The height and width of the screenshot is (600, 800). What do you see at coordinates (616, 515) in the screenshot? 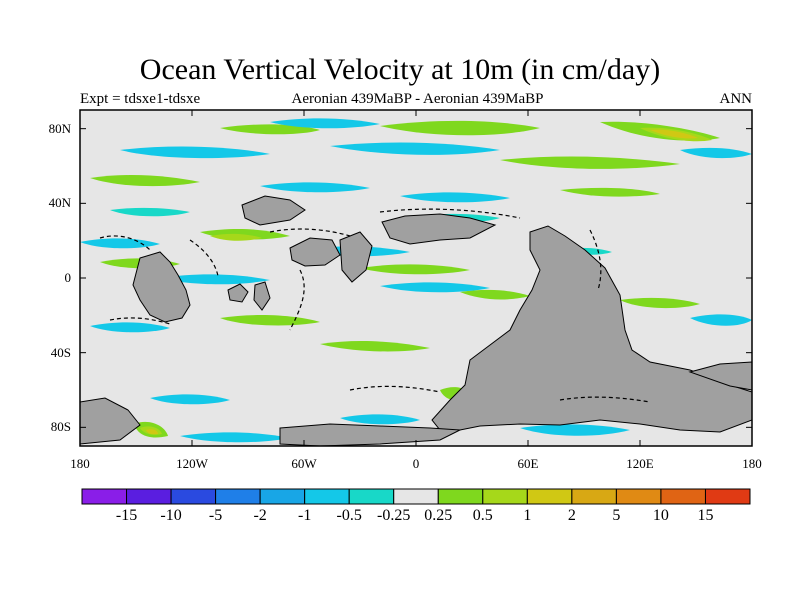
I see `colorbar-label: 5` at bounding box center [616, 515].